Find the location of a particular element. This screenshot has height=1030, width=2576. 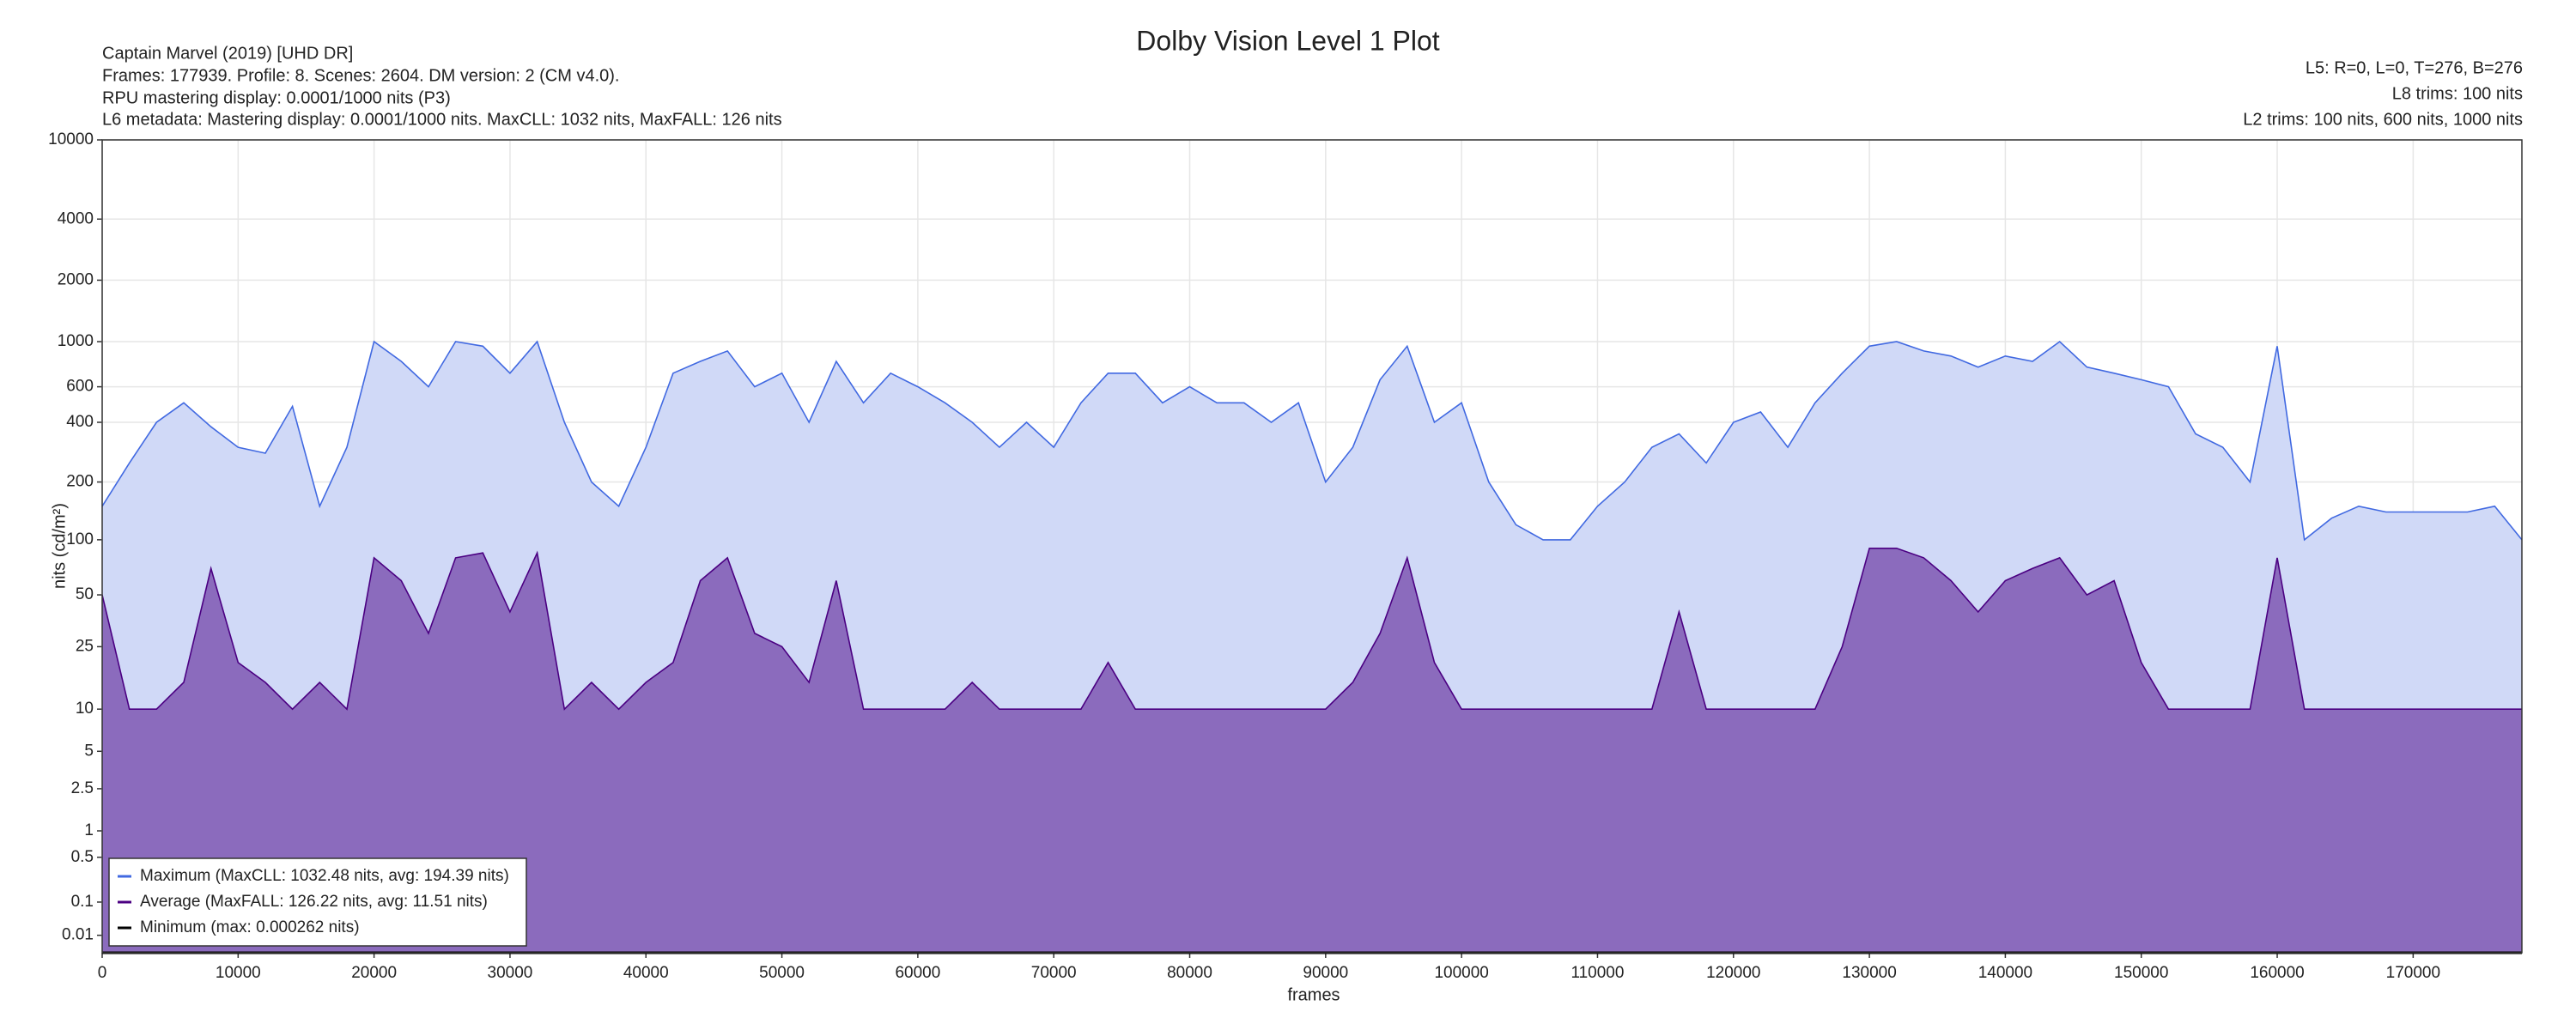

y-tick-label: 0.1 is located at coordinates (82, 902).